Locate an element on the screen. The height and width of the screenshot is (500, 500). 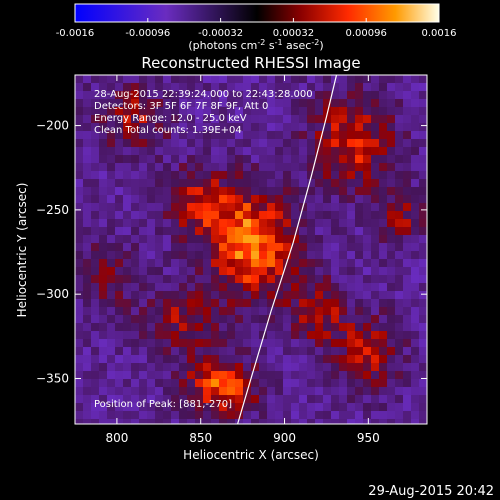
annotation-line: 28-Aug-2015 22:39:24.000 to 22:43:28.000 is located at coordinates (203, 94).